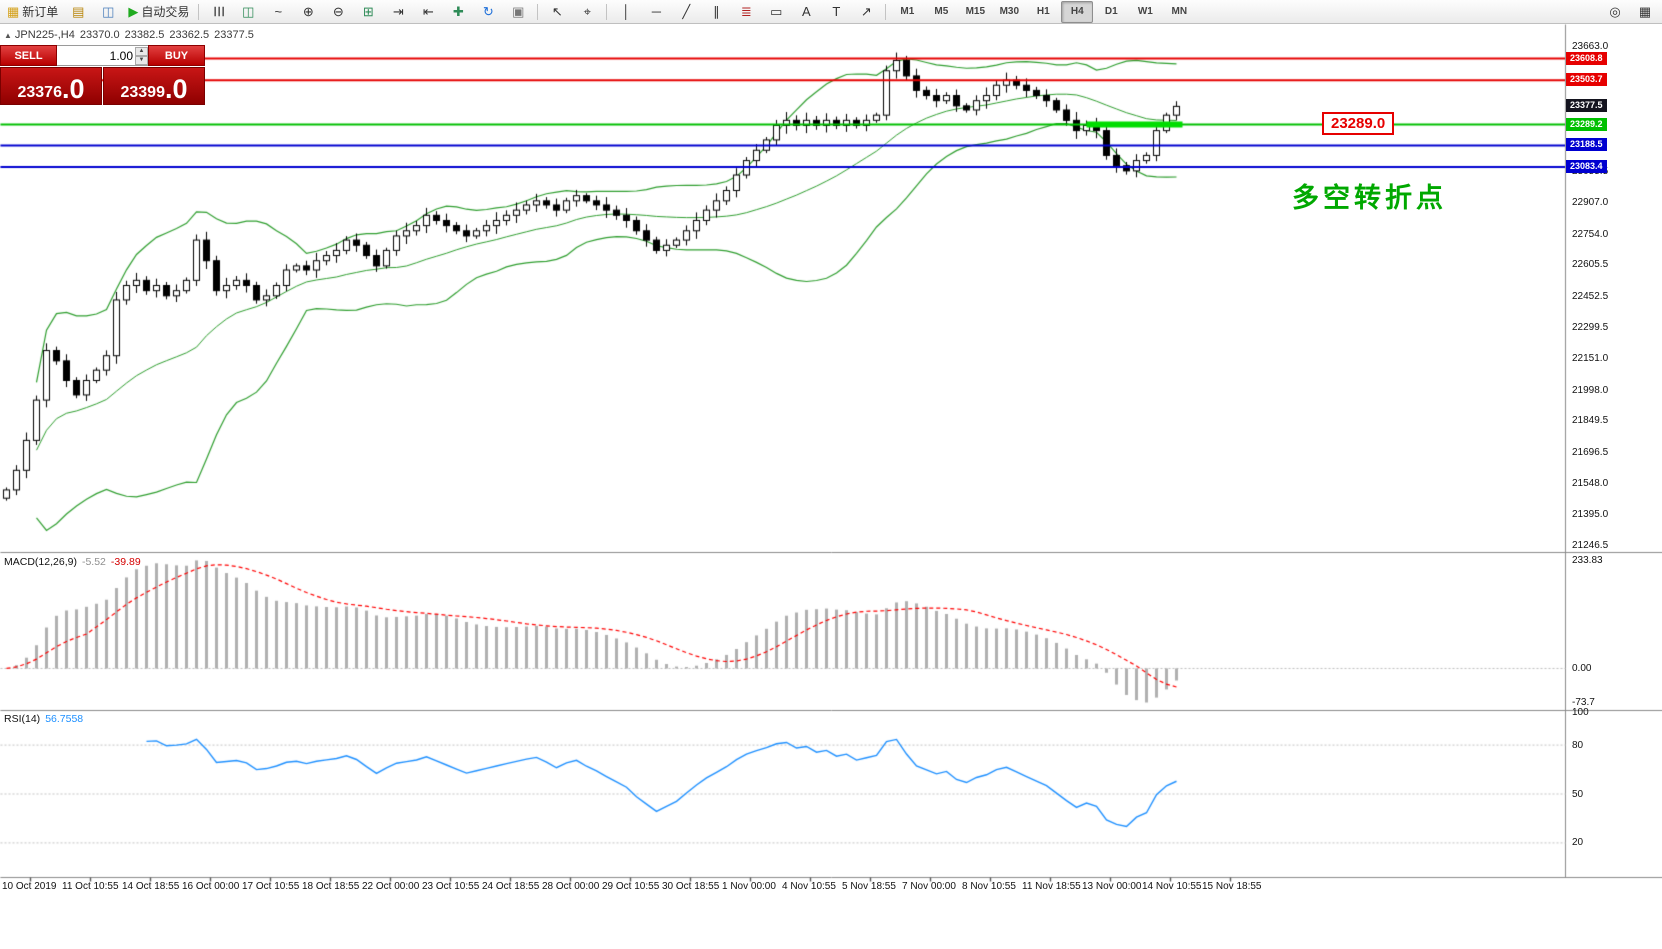  What do you see at coordinates (941, 11) in the screenshot?
I see `timeframe-m5-button: M5` at bounding box center [941, 11].